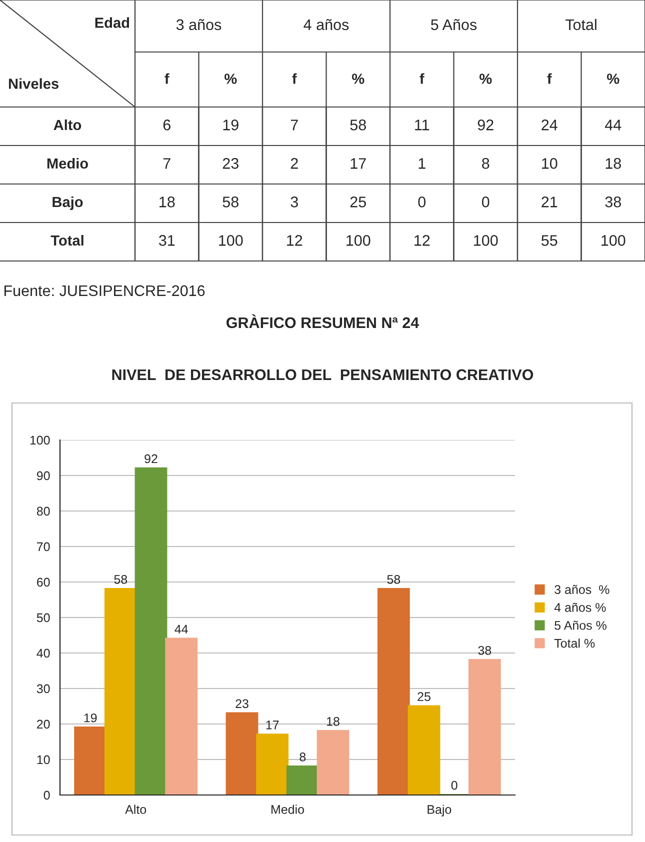 This screenshot has width=645, height=842. Describe the element at coordinates (454, 24) in the screenshot. I see `text: 5 Años` at that location.